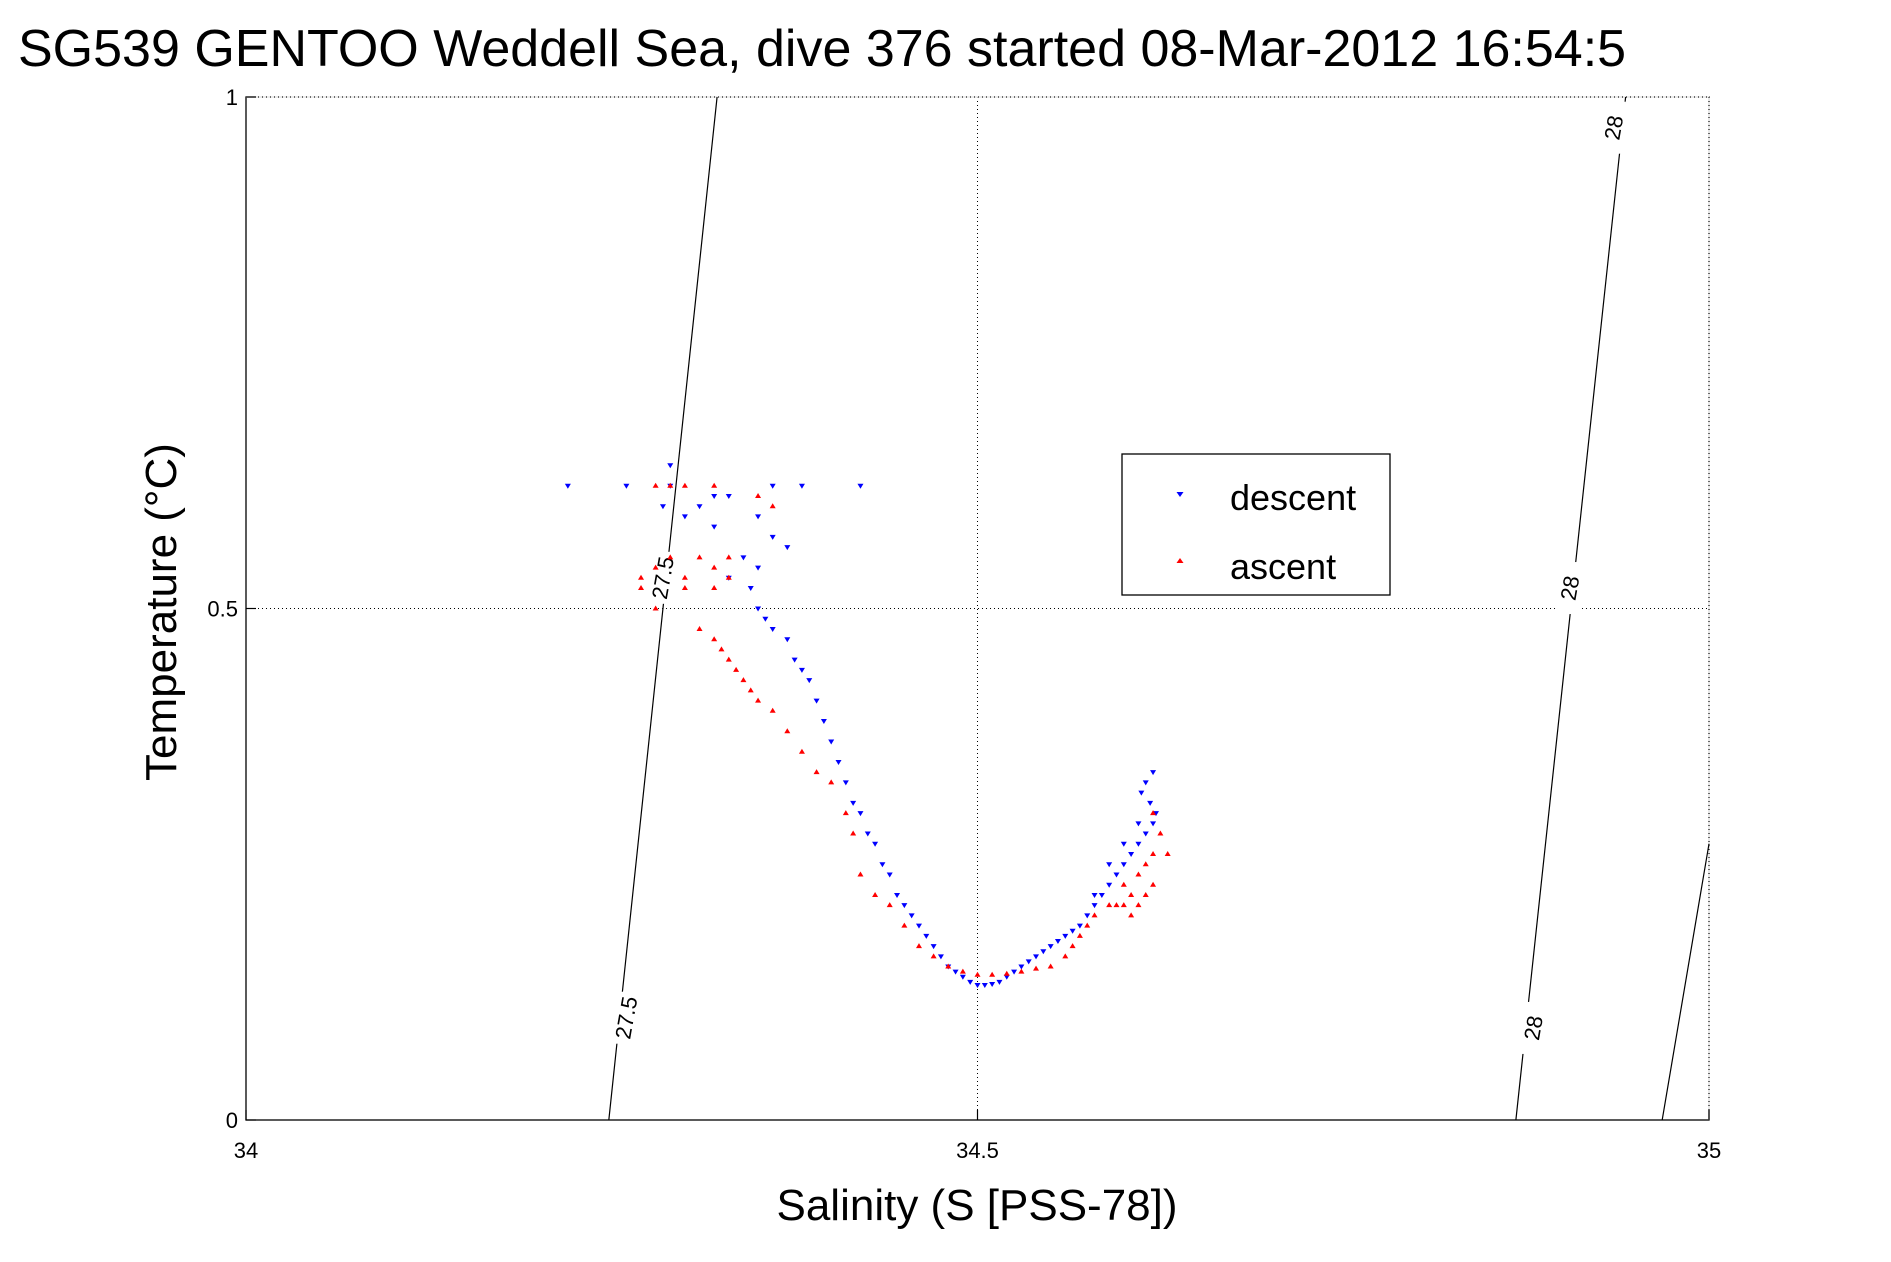 This screenshot has width=1891, height=1262. I want to click on x-tick-label: 35, so click(1709, 1150).